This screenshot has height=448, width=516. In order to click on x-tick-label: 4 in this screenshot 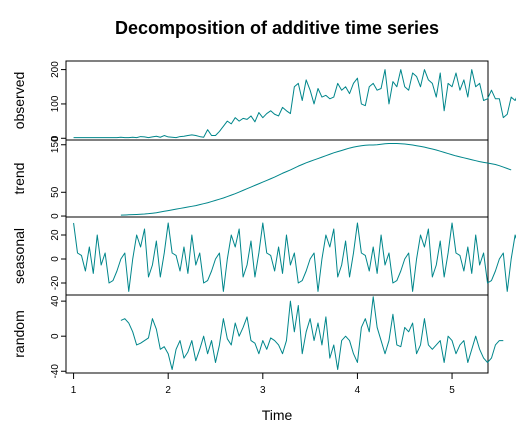, I will do `click(358, 390)`.